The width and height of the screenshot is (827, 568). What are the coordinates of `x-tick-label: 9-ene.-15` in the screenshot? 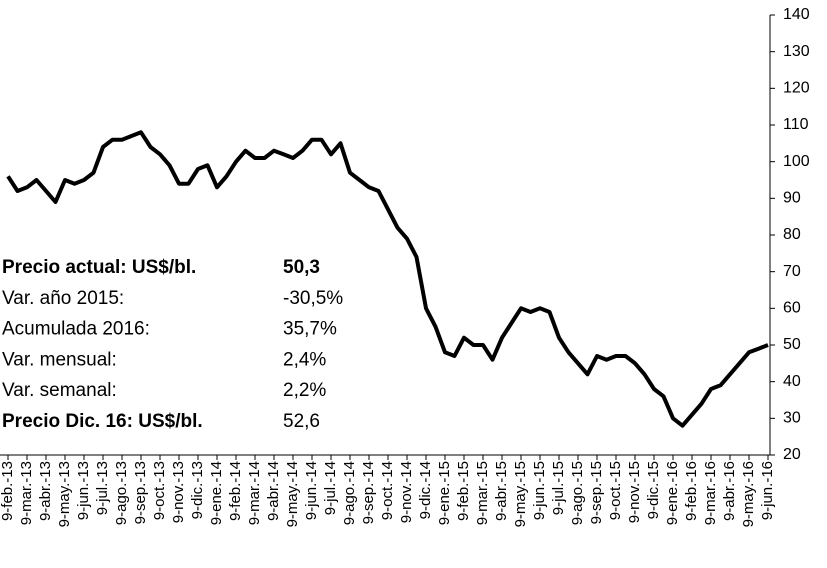 It's located at (444, 493).